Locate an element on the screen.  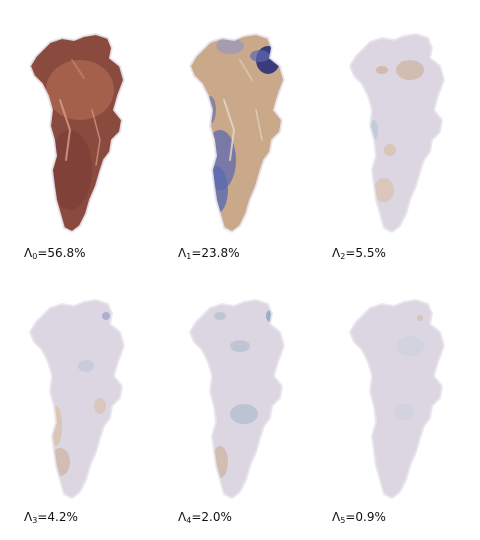
mode-symbol-4: Λ is located at coordinates (182, 517).